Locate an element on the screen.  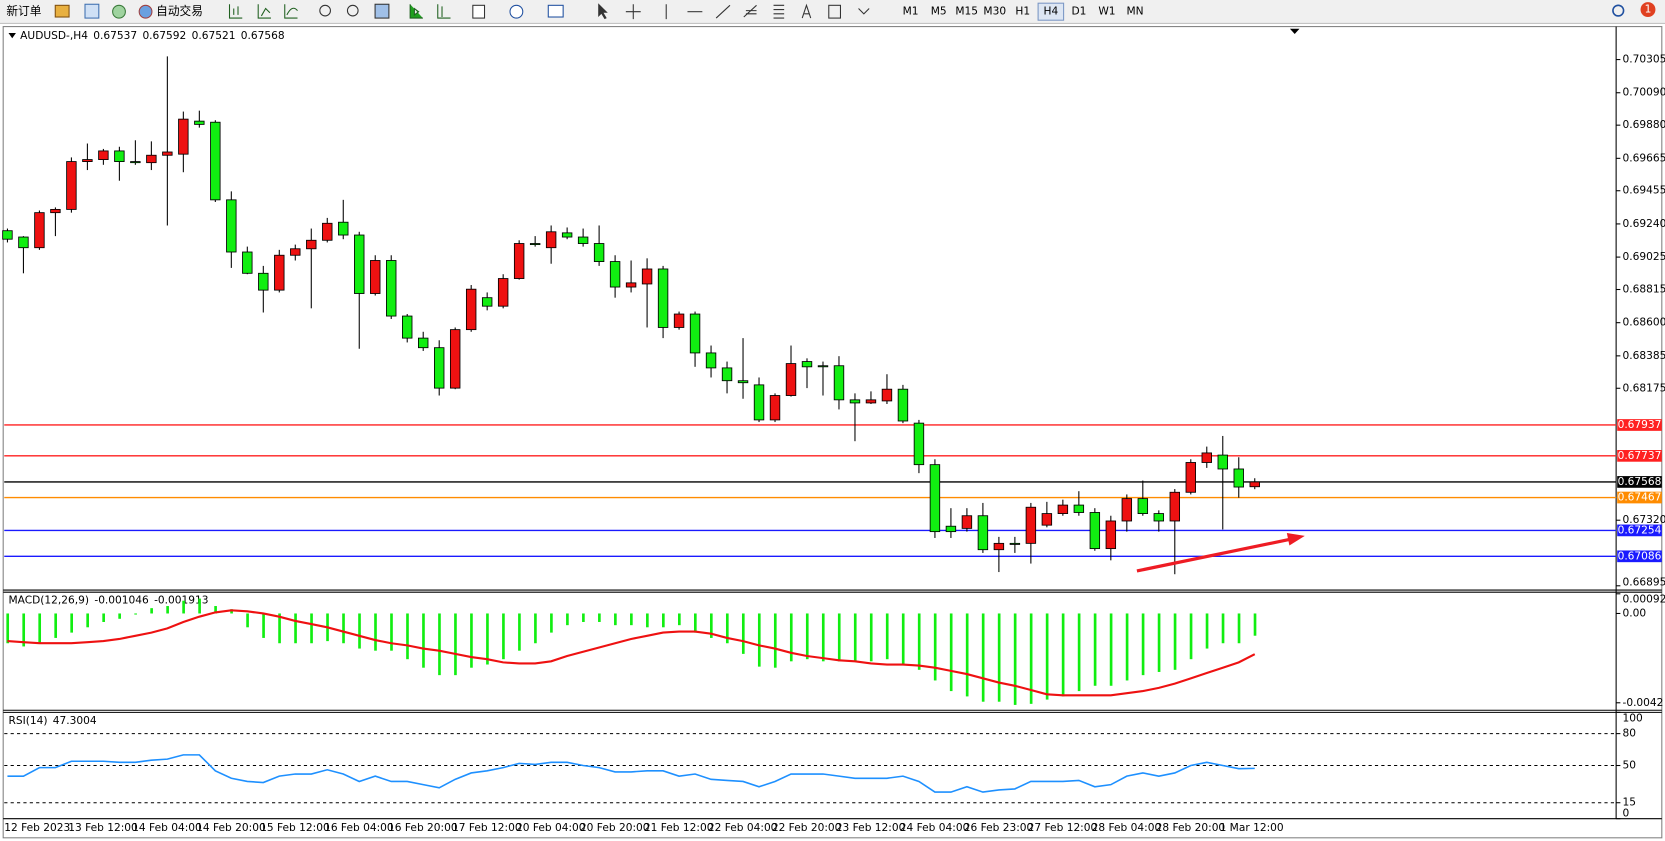
symbol-marker is located at coordinates (12, 35).